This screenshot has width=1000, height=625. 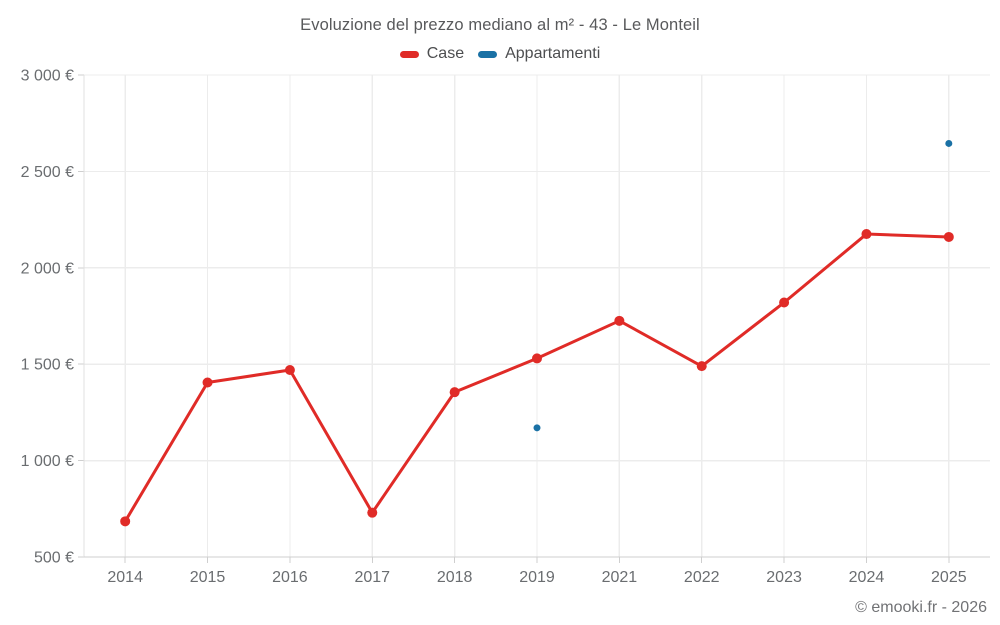 I want to click on x-axis-label: 2022, so click(x=702, y=577).